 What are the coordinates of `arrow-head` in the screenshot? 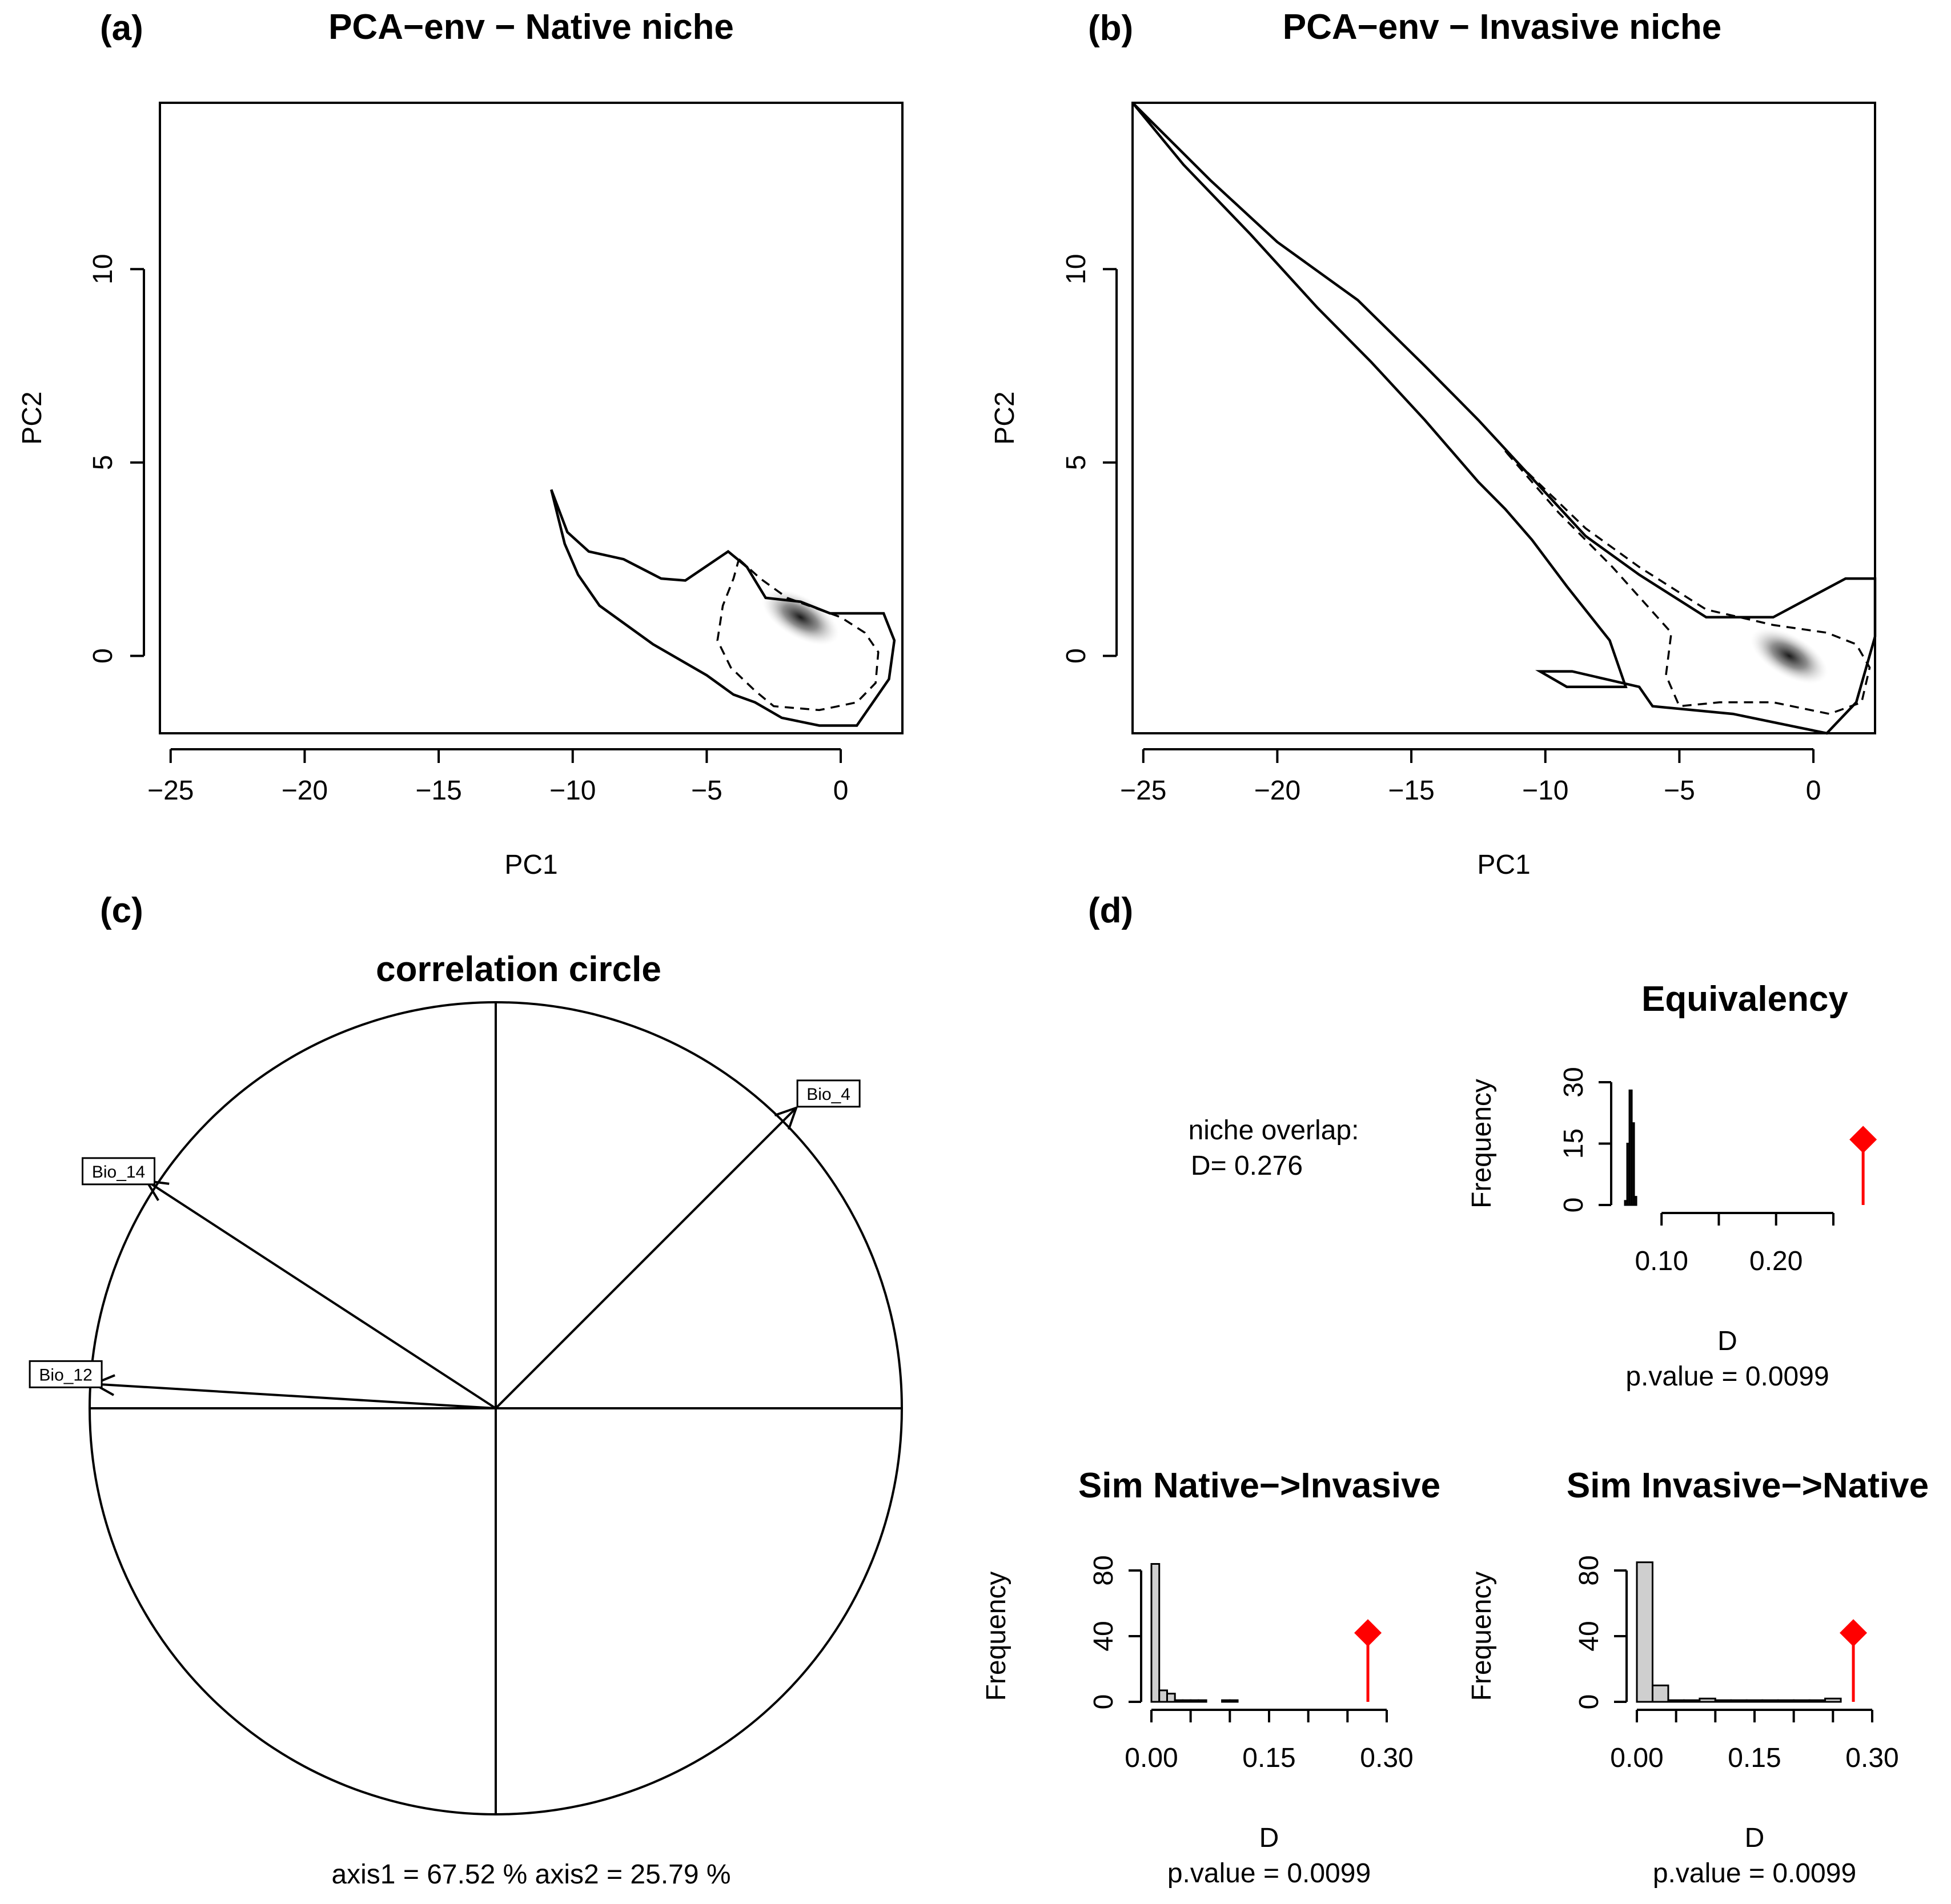 It's located at (786, 1118).